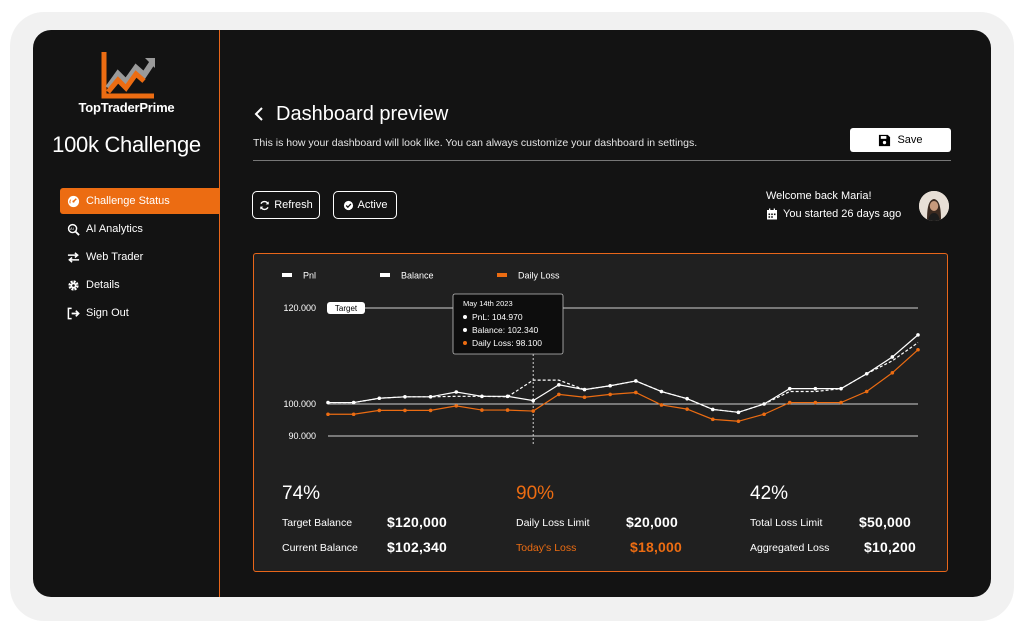  I want to click on series-line-pnl, so click(623, 373).